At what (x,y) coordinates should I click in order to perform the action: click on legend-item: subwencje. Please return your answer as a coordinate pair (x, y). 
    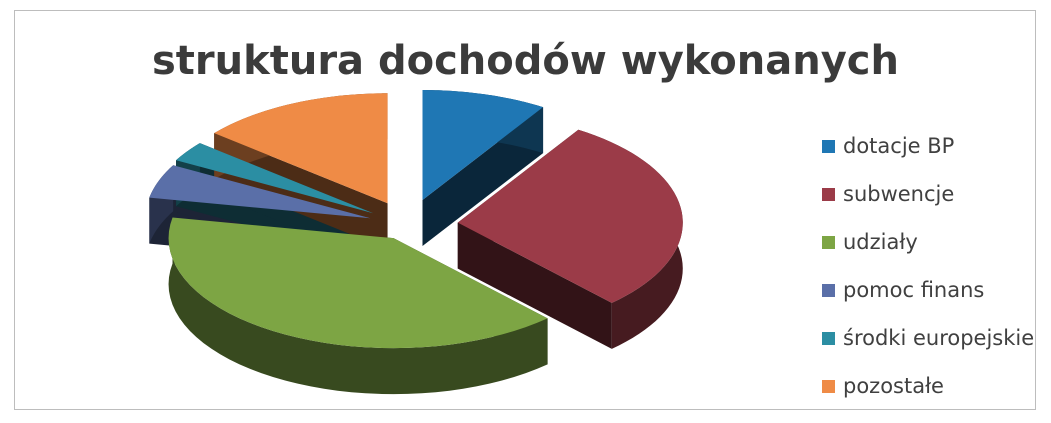
    Looking at the image, I should click on (928, 206).